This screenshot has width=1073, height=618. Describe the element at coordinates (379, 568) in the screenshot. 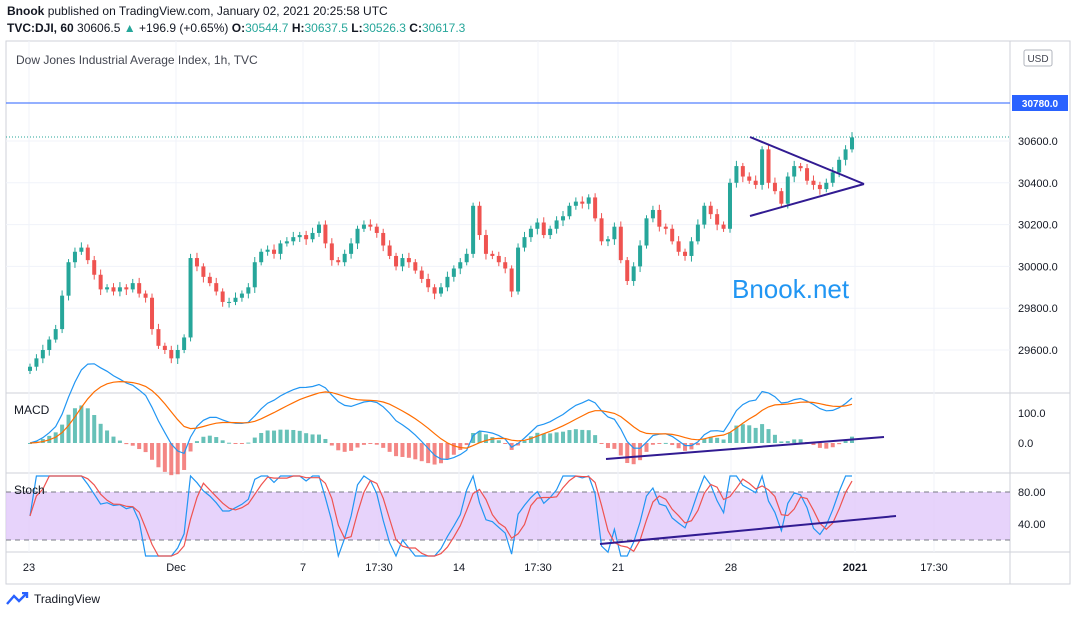

I see `time-tick-label: 17:30` at that location.